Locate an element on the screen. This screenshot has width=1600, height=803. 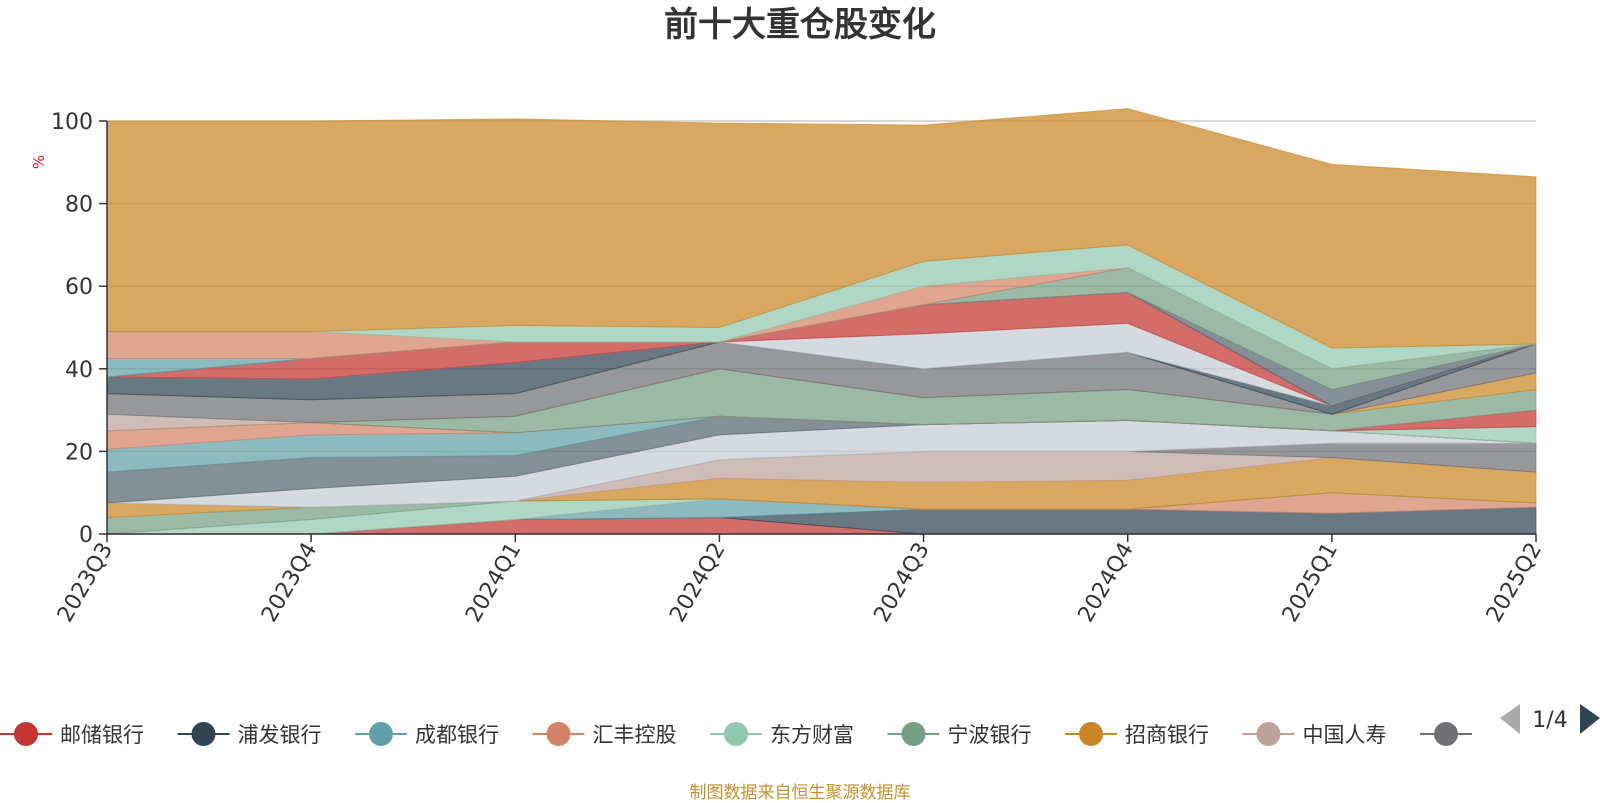
x-tick-label: 2023Q4 is located at coordinates (289, 583).